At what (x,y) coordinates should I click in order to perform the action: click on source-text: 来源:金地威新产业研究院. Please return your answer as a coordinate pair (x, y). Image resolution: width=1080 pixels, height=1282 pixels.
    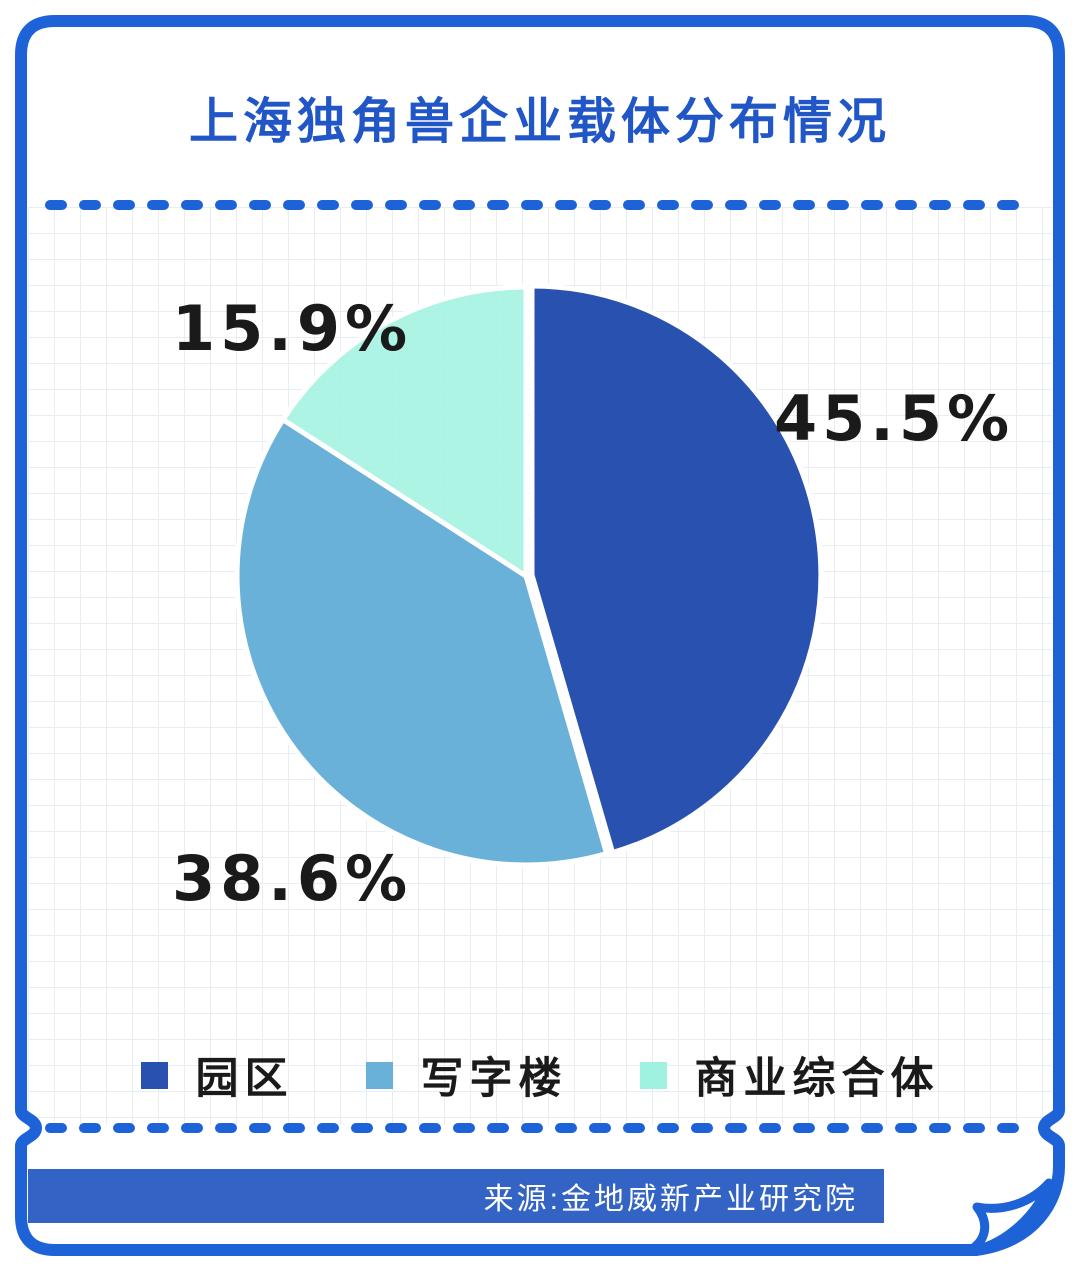
    Looking at the image, I should click on (670, 1199).